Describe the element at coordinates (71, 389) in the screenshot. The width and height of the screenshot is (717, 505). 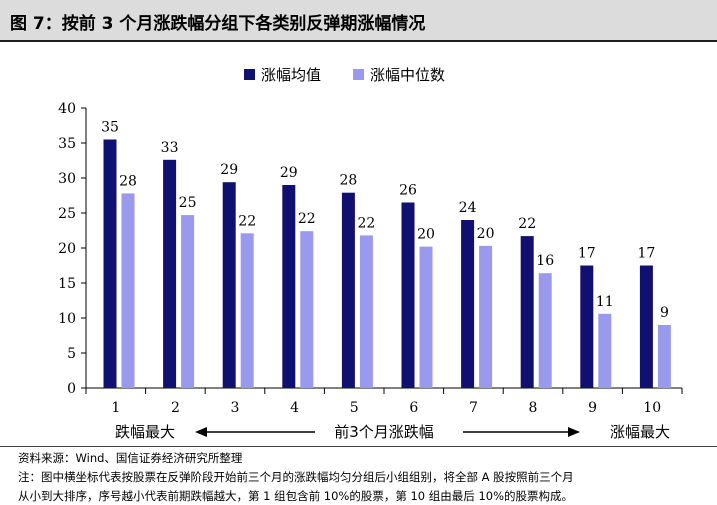
I see `y-tick-label: 0` at that location.